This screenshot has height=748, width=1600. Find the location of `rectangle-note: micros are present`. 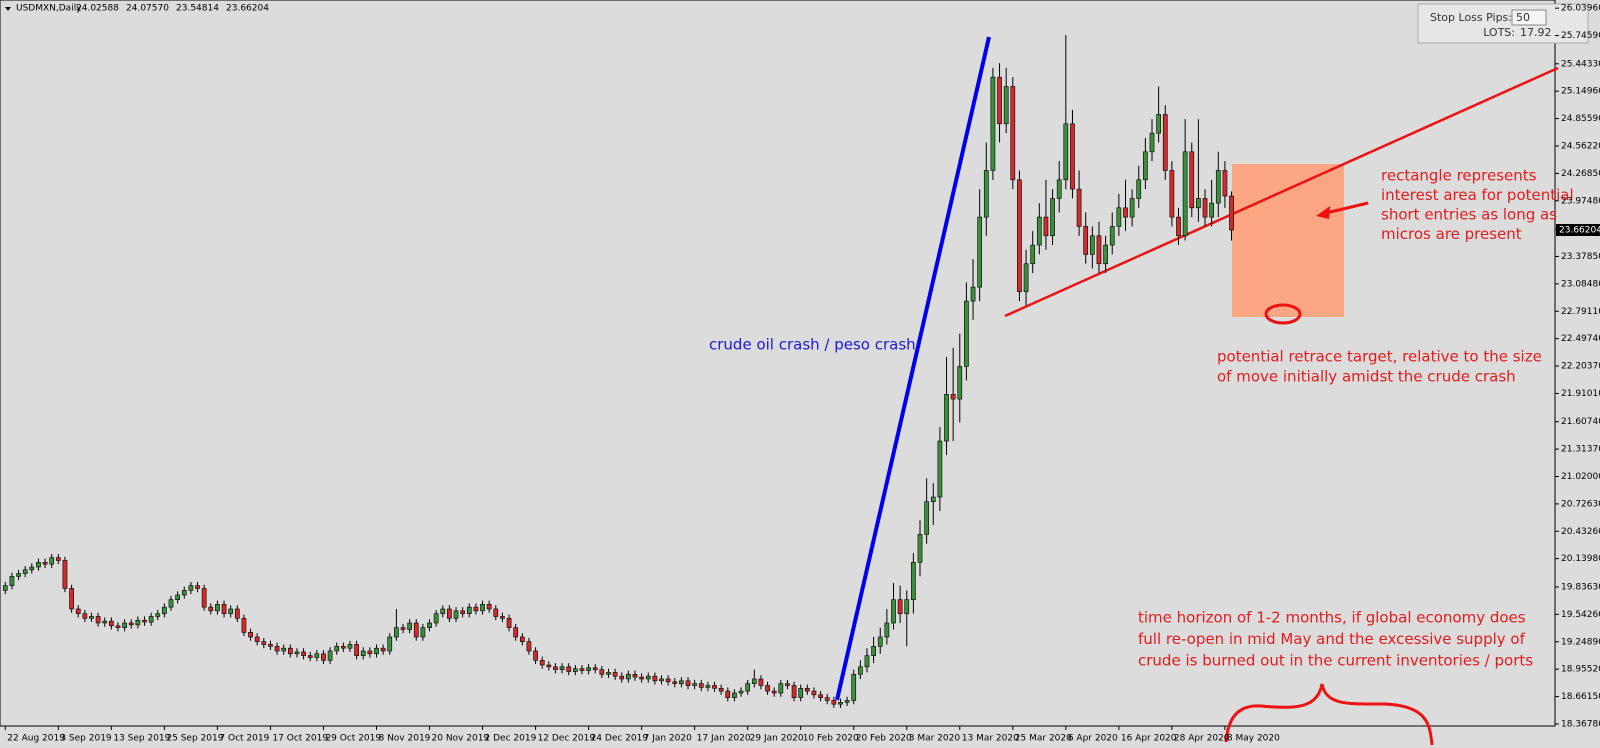

rectangle-note: micros are present is located at coordinates (1451, 234).